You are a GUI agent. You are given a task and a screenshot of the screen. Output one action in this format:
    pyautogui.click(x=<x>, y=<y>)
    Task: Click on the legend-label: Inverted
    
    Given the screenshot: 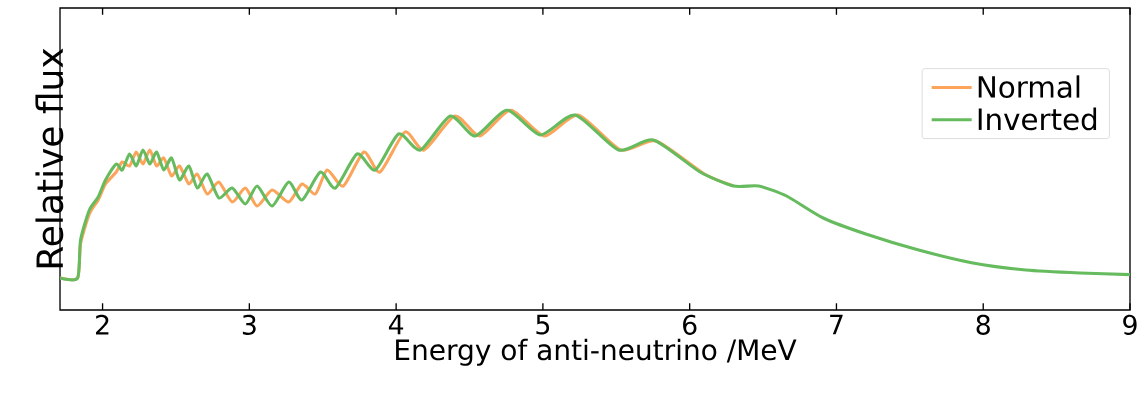 What is the action you would take?
    pyautogui.click(x=1037, y=119)
    